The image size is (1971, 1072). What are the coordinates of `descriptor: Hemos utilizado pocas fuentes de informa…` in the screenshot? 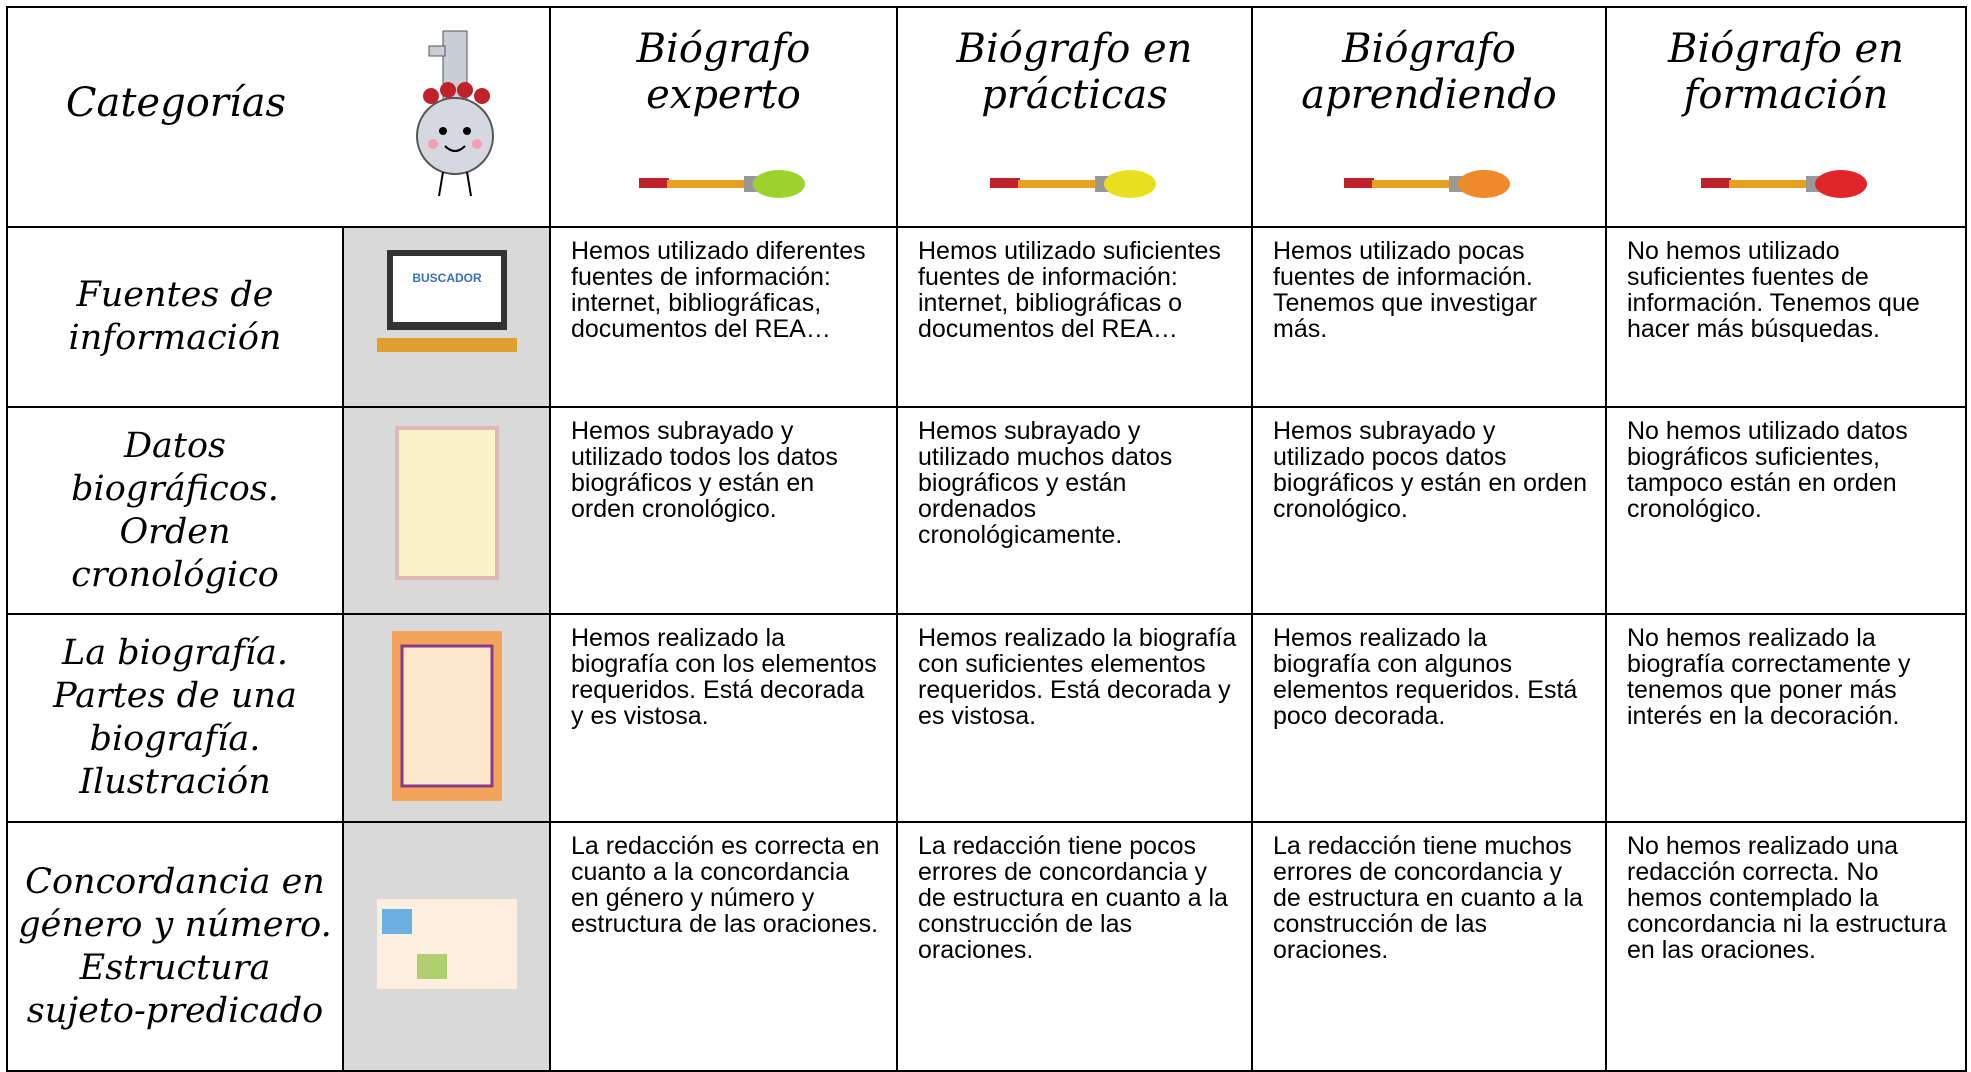 It's located at (1429, 317).